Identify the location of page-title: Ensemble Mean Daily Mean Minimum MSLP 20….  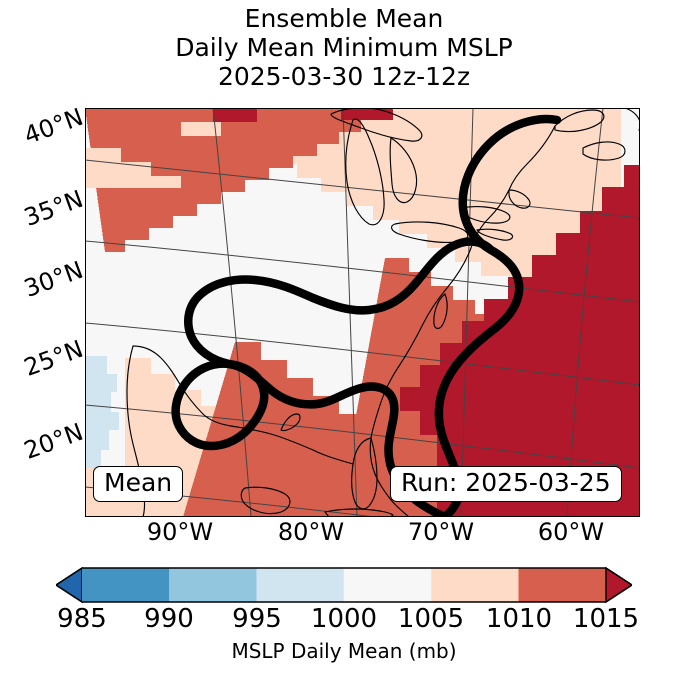
(344, 47).